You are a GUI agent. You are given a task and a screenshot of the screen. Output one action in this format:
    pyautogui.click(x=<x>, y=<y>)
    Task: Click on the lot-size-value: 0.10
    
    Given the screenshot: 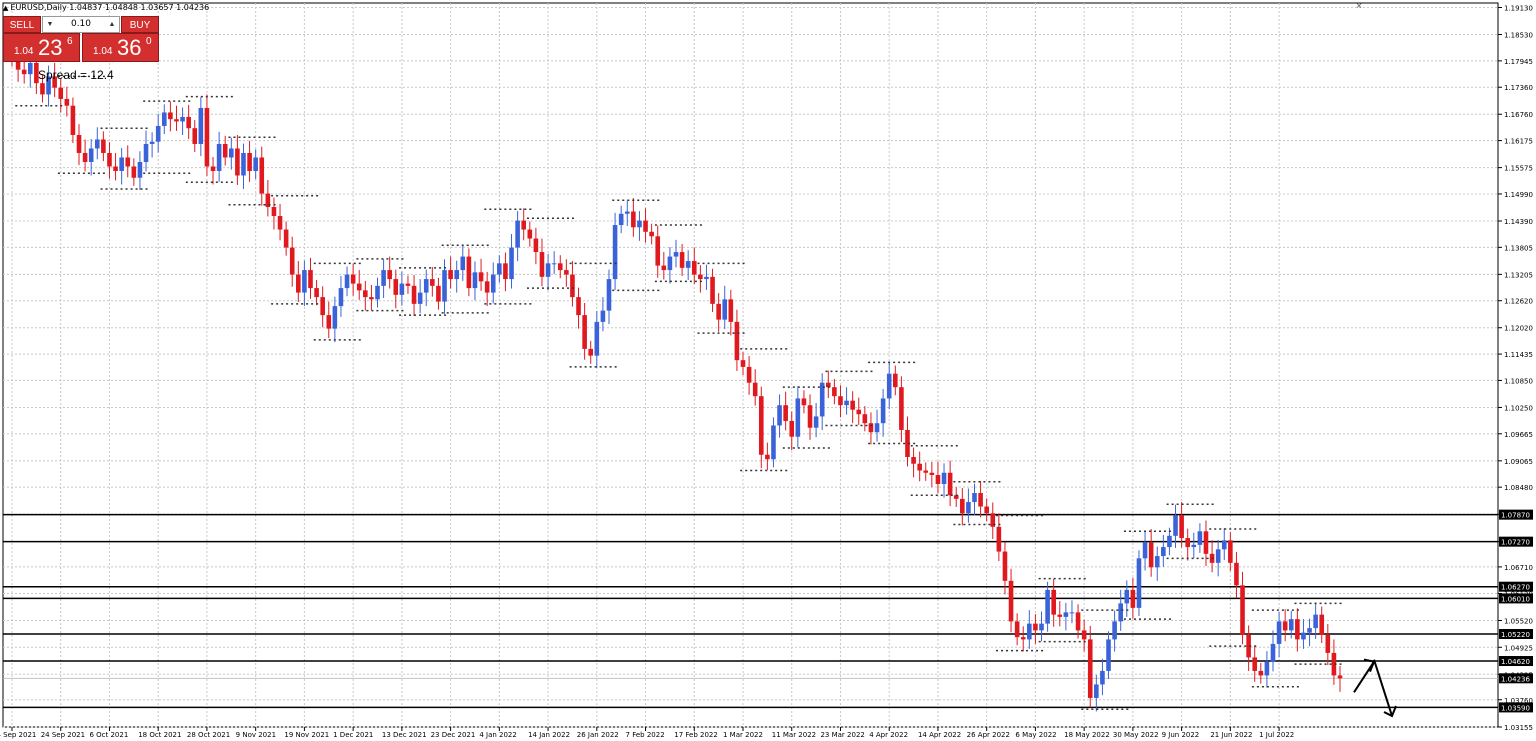 What is the action you would take?
    pyautogui.click(x=81, y=24)
    